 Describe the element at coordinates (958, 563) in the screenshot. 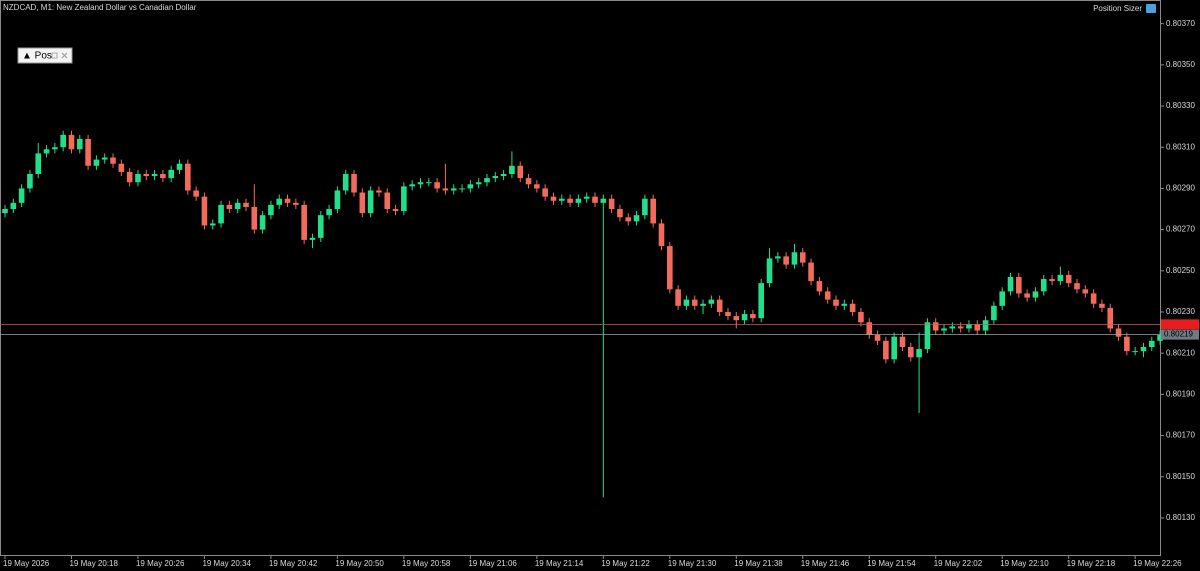

I see `x-tick-label: 19 May 22:02` at that location.